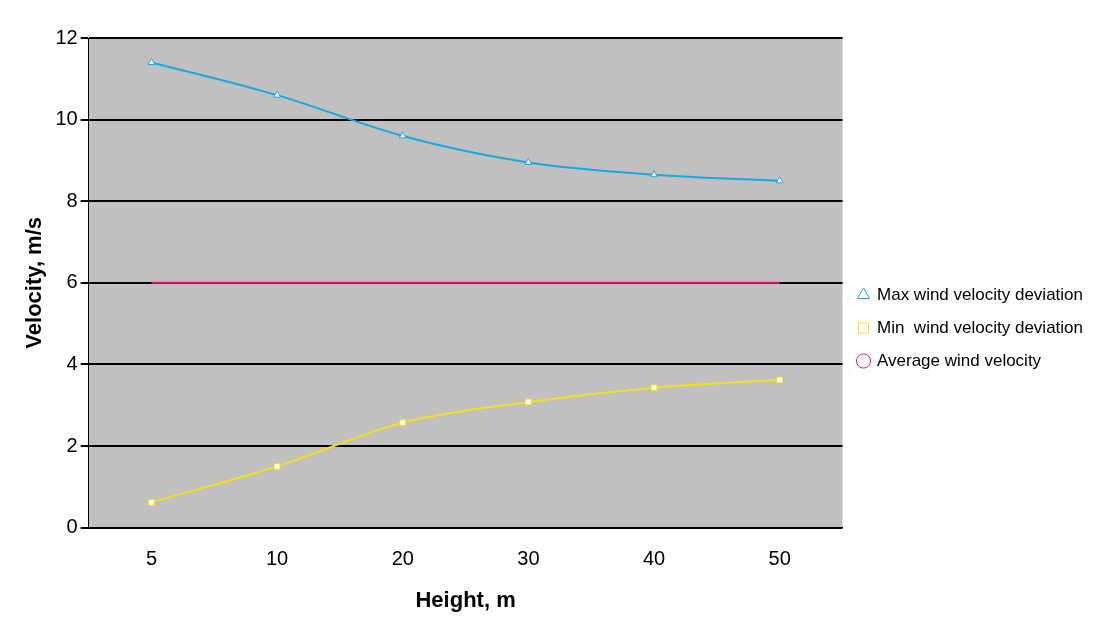 Image resolution: width=1115 pixels, height=641 pixels. What do you see at coordinates (72, 444) in the screenshot?
I see `y-tick-label: 2` at bounding box center [72, 444].